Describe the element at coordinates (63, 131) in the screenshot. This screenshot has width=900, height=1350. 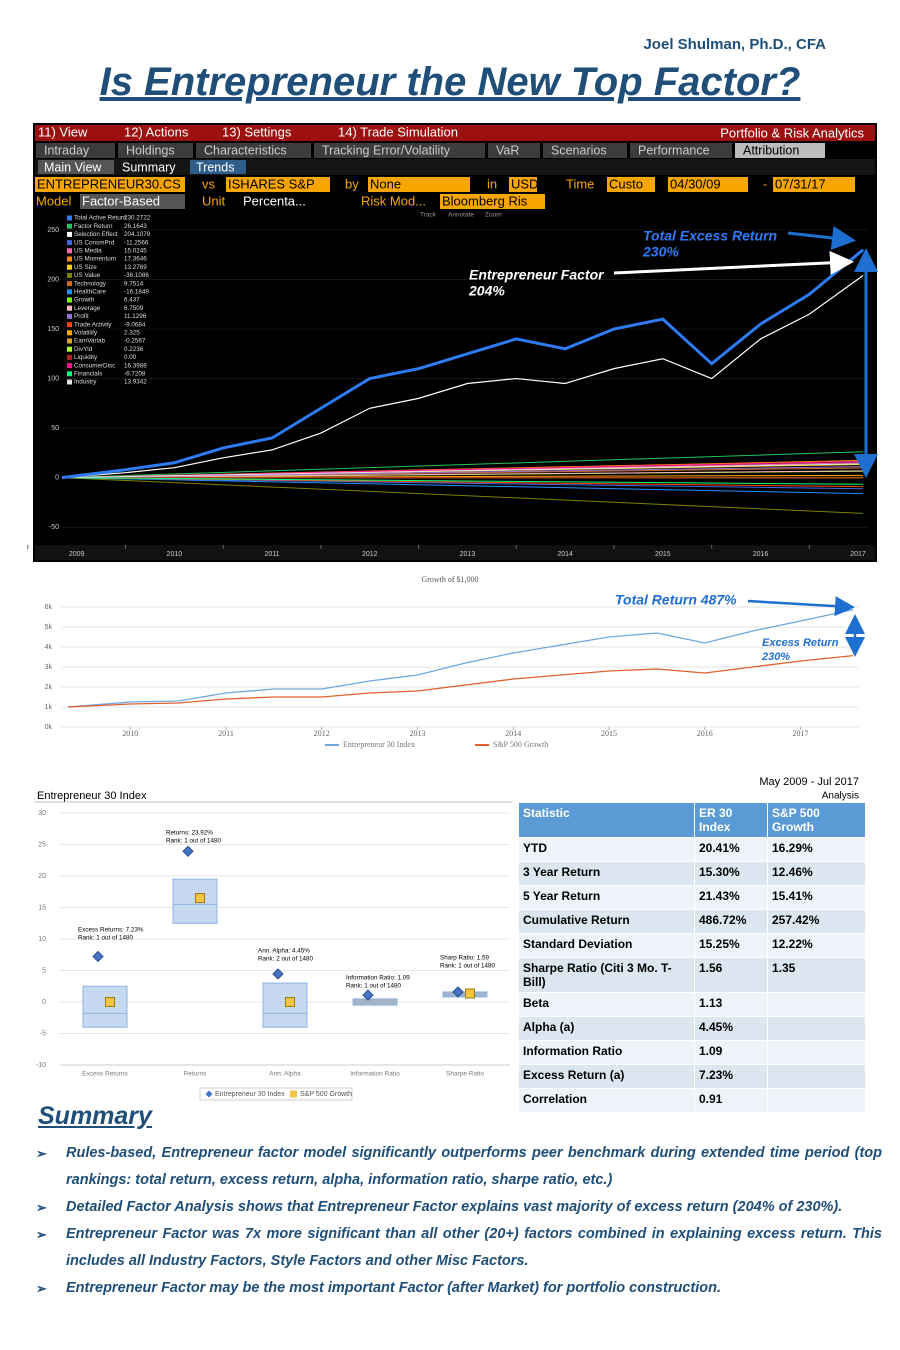
I see `menu-item: 11) View` at that location.